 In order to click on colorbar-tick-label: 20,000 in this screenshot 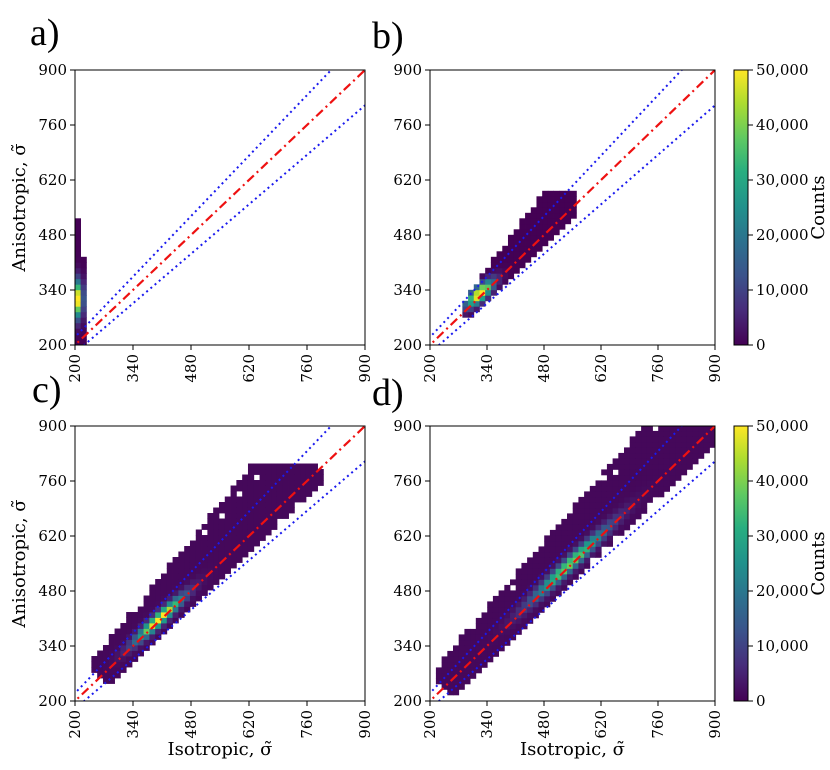, I will do `click(782, 591)`.